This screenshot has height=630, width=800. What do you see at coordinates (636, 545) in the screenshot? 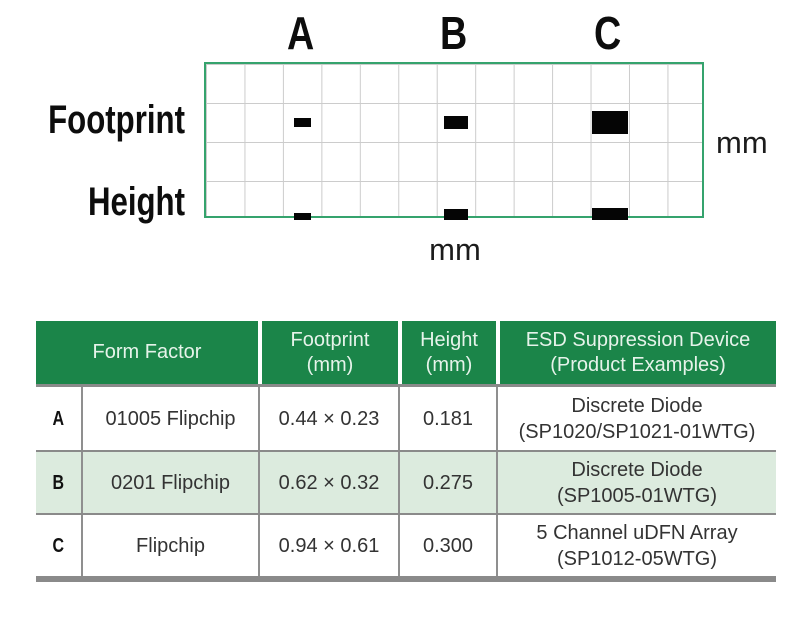
I see `cell-device: 5 Channel uDFN Array (SP1012-05WTG)` at bounding box center [636, 545].